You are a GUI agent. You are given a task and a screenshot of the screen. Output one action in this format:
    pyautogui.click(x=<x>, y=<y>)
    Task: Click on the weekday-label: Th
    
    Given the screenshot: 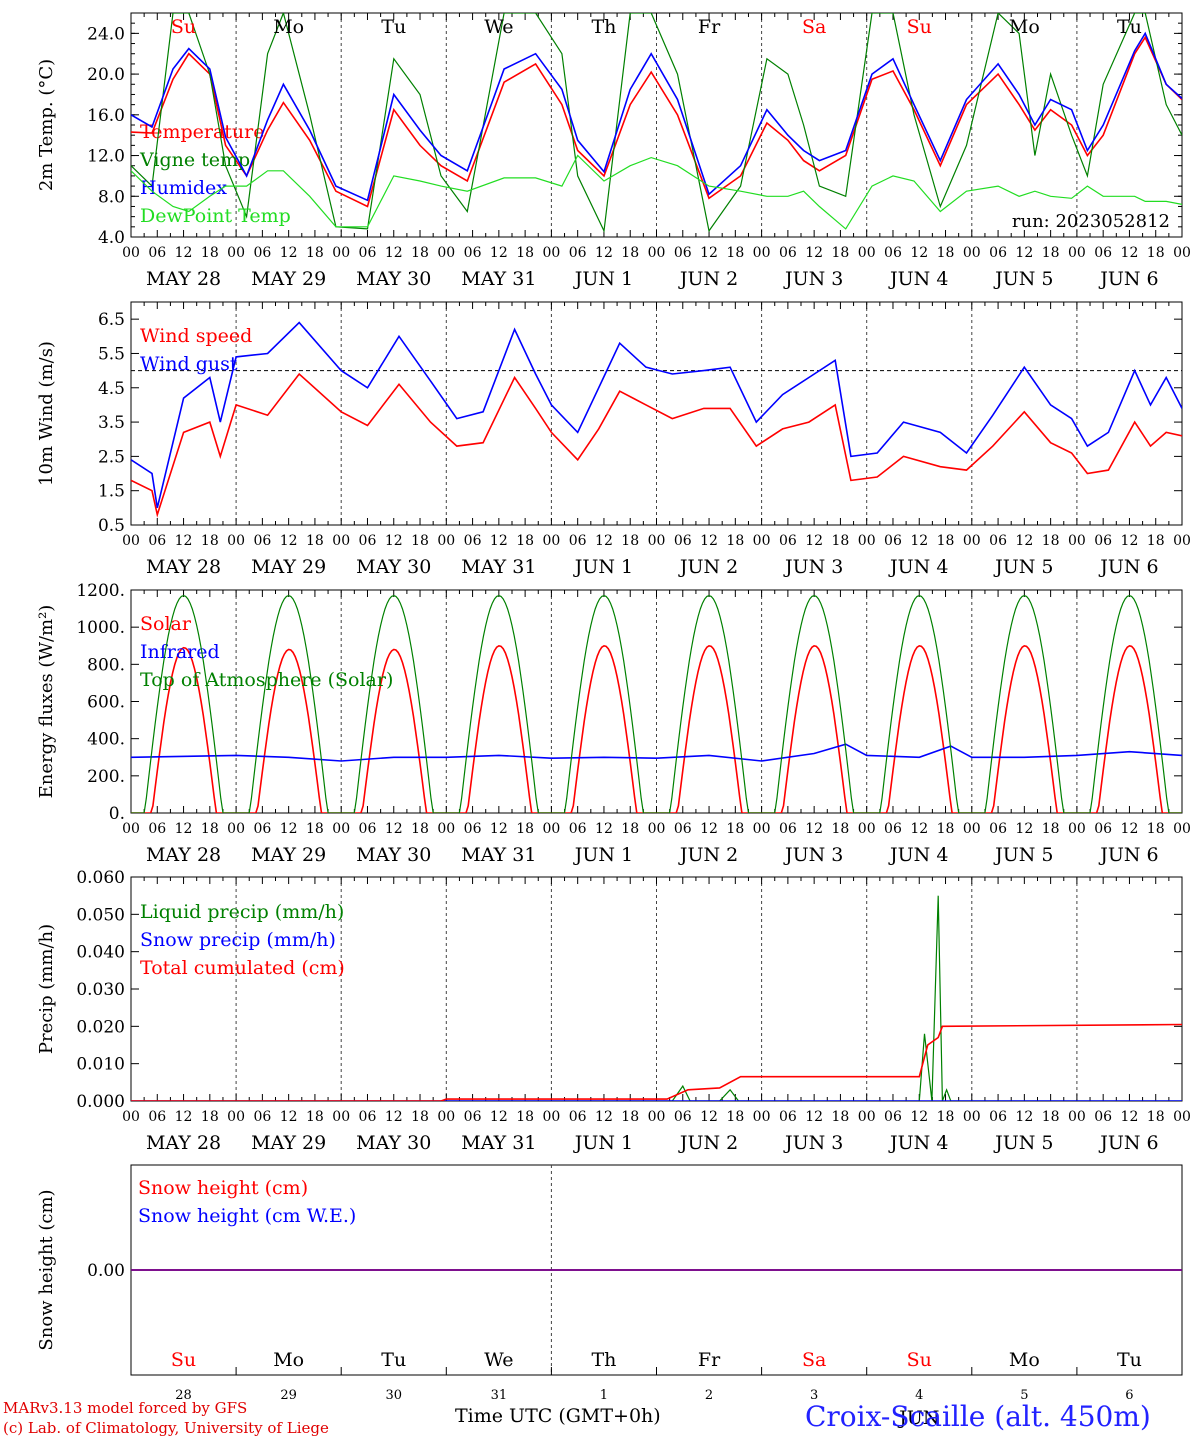 What is the action you would take?
    pyautogui.click(x=603, y=27)
    